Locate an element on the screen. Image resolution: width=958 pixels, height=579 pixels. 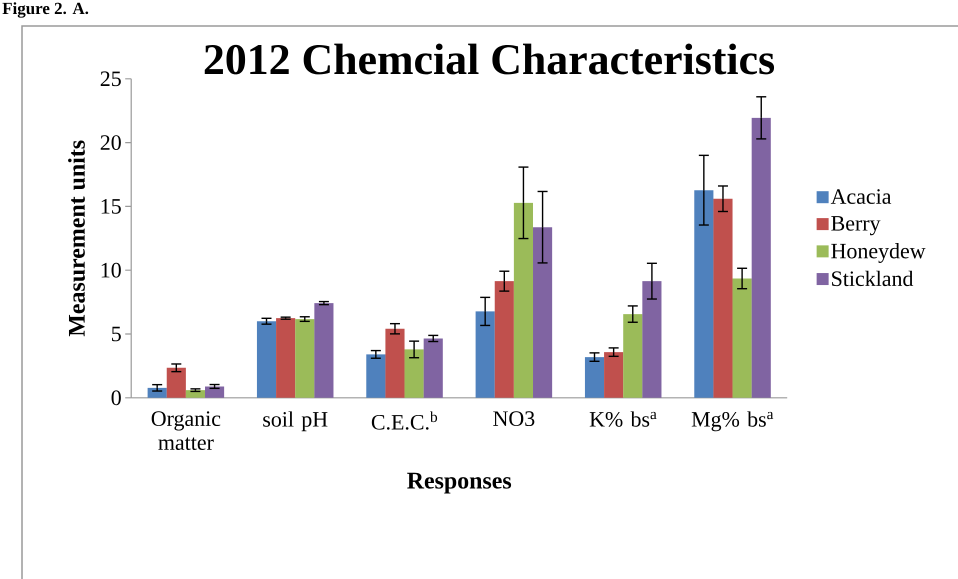
y-tick-label: 20 is located at coordinates (110, 142).